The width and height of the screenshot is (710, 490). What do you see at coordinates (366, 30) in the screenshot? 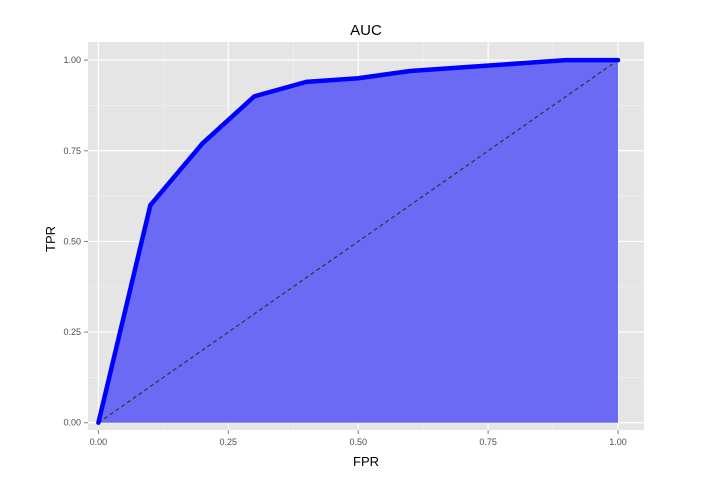
I see `chart-title: AUC` at bounding box center [366, 30].